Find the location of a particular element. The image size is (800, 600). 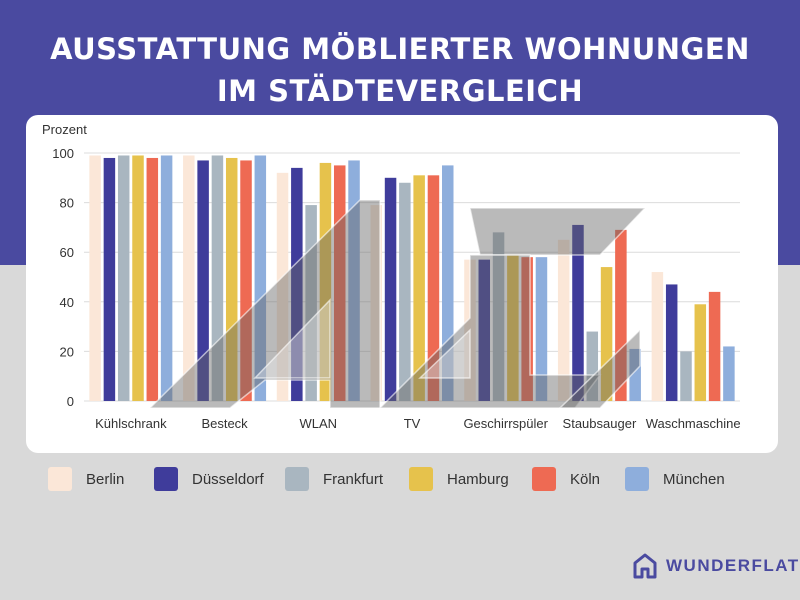

legend-item: München is located at coordinates (675, 479).